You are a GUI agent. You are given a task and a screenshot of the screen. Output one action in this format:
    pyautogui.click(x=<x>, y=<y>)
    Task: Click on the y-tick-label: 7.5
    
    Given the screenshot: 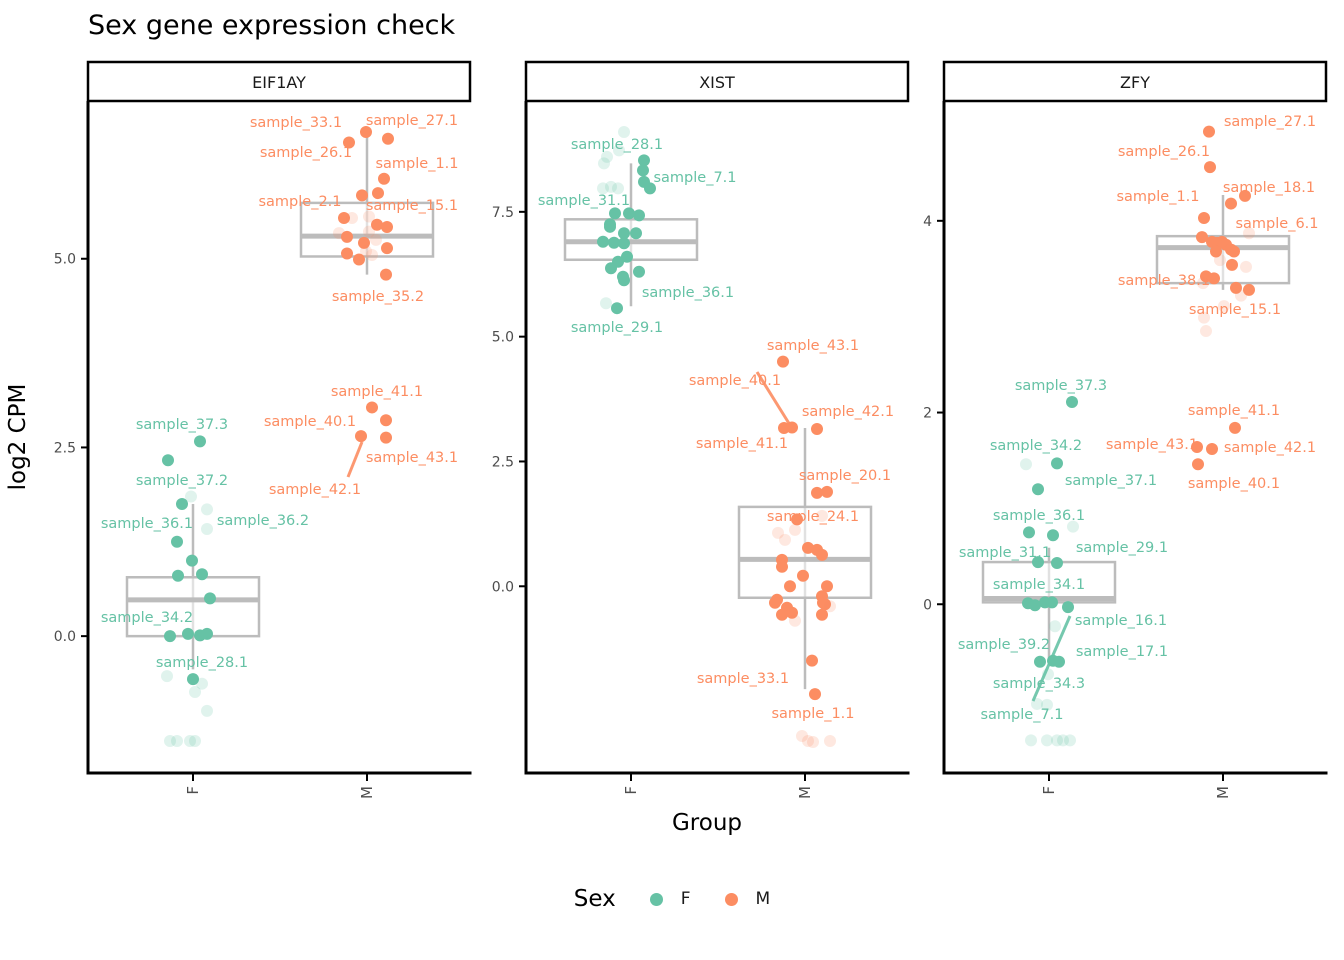 What is the action you would take?
    pyautogui.click(x=503, y=213)
    